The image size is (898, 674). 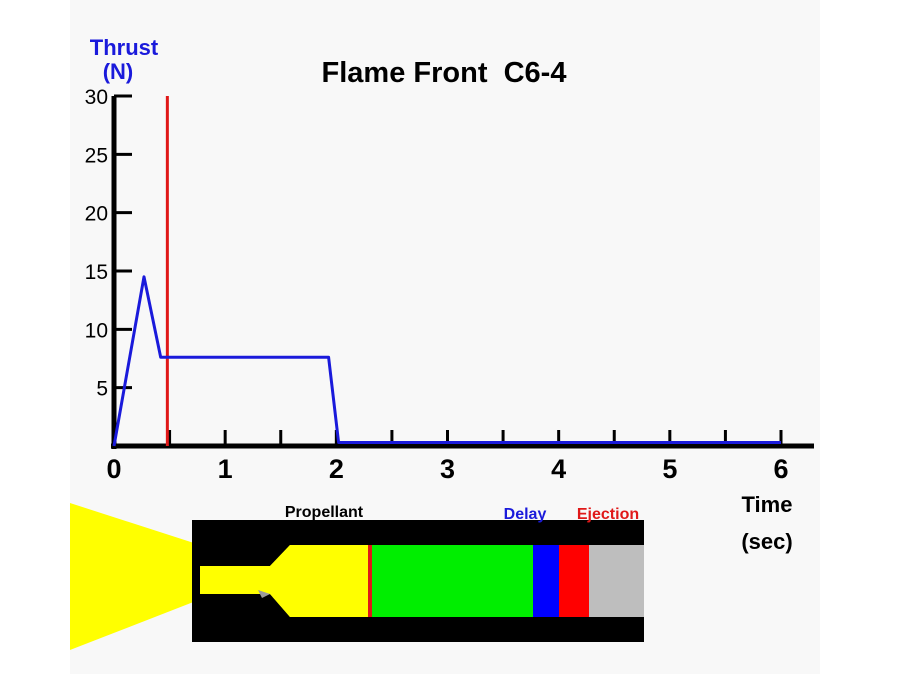 What do you see at coordinates (336, 469) in the screenshot?
I see `x-tick-label: 2` at bounding box center [336, 469].